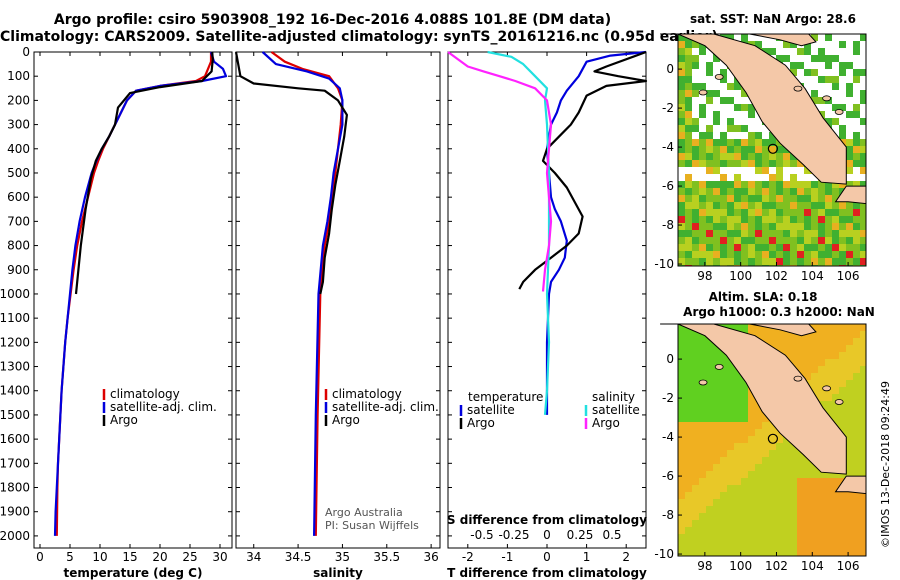  I want to click on series-s-argo, so click(500, 171).